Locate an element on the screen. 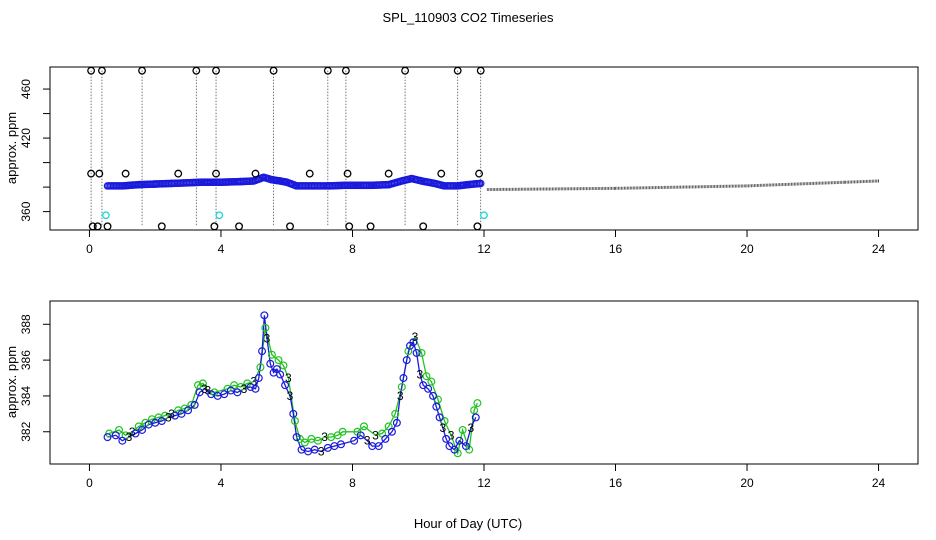 The width and height of the screenshot is (936, 540). bottom-y-tick-label: 388 is located at coordinates (26, 324).